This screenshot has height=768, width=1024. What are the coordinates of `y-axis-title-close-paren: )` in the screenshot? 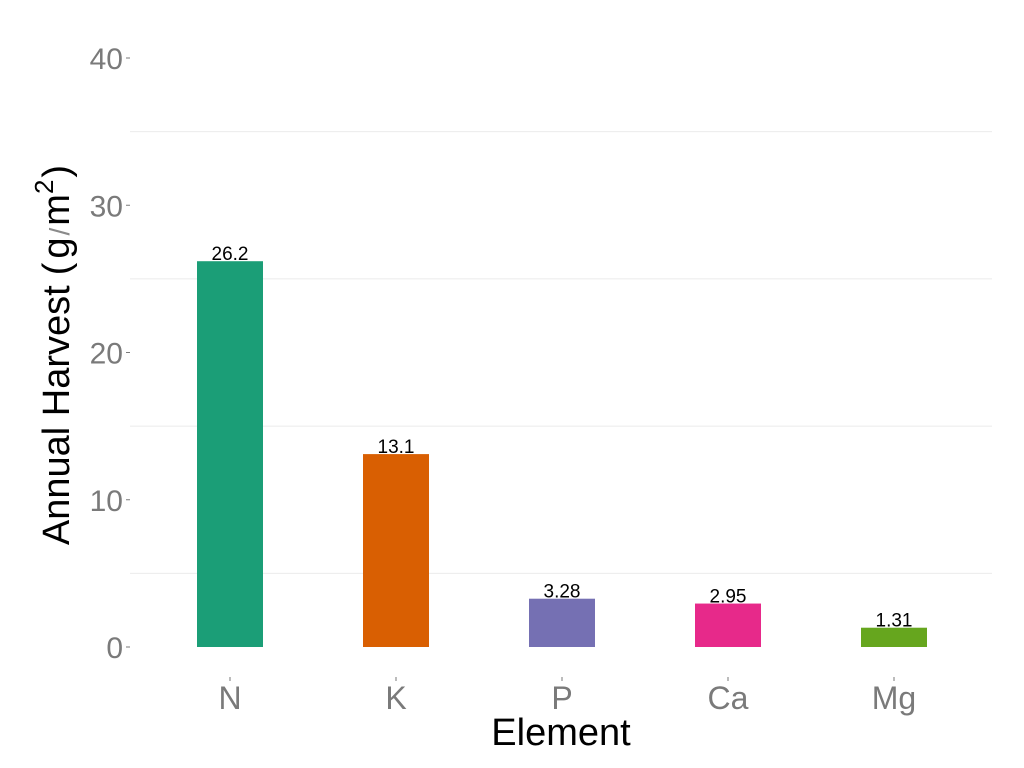 It's located at (57, 171).